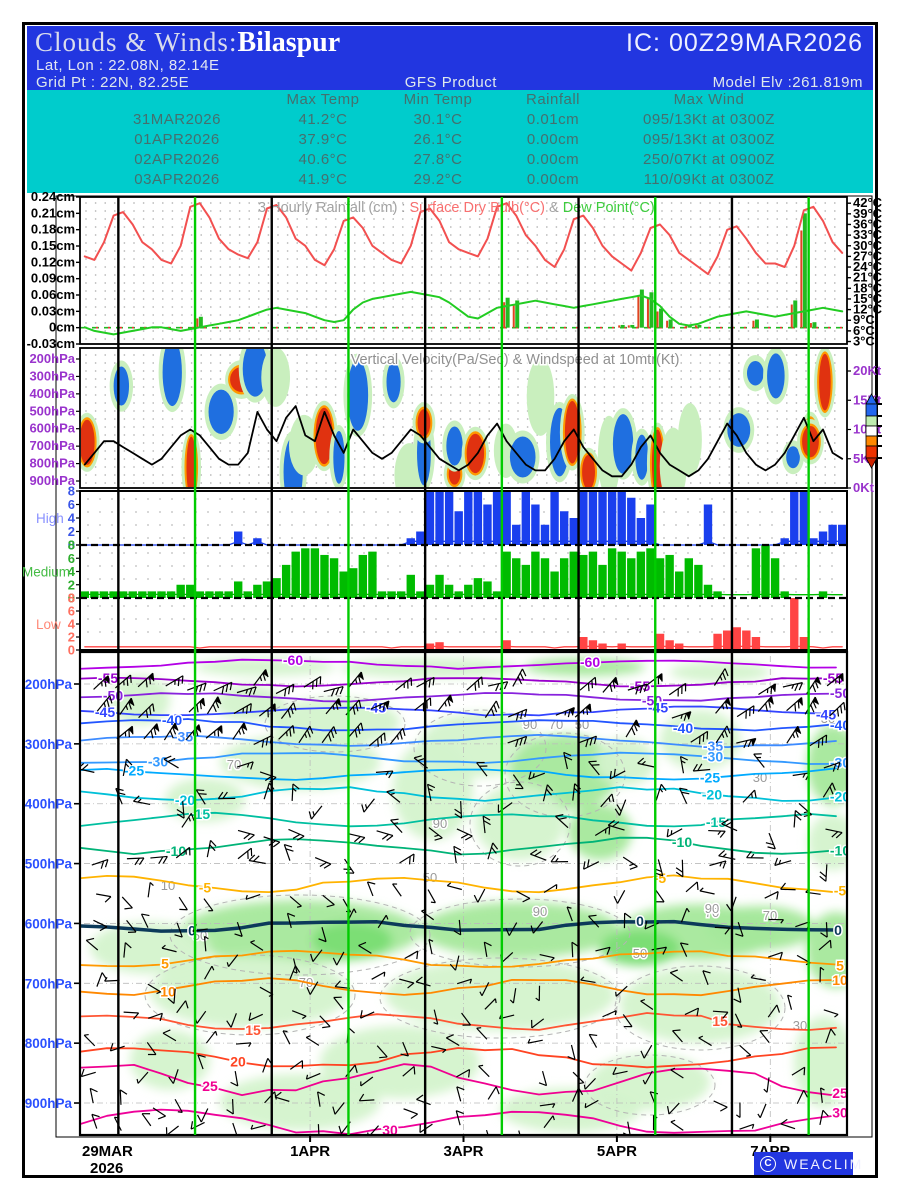 This screenshot has height=1200, width=900. Describe the element at coordinates (868, 213) in the screenshot. I see `temp-axis-label: 39°C` at that location.